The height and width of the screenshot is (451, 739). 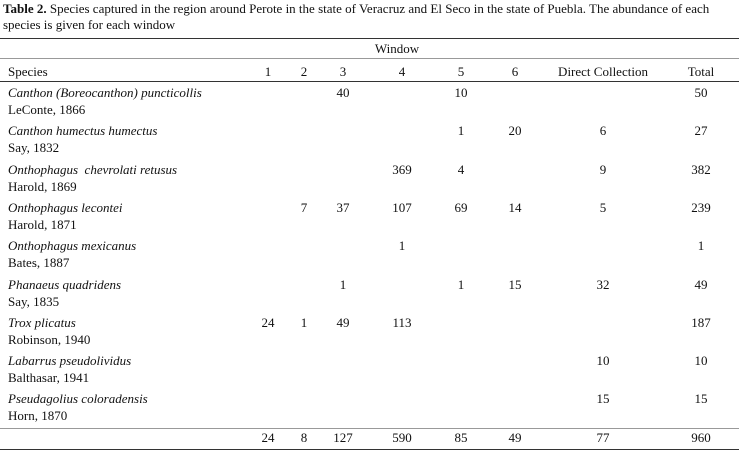 I want to click on total-cell: 127, so click(x=343, y=437).